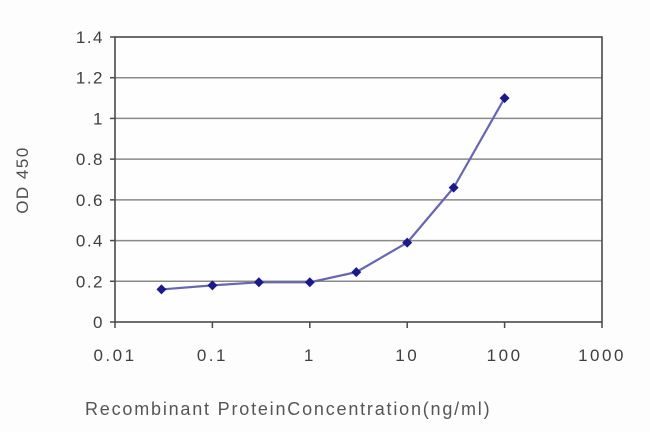  Describe the element at coordinates (90, 37) in the screenshot. I see `y-tick-label: 1.4` at that location.